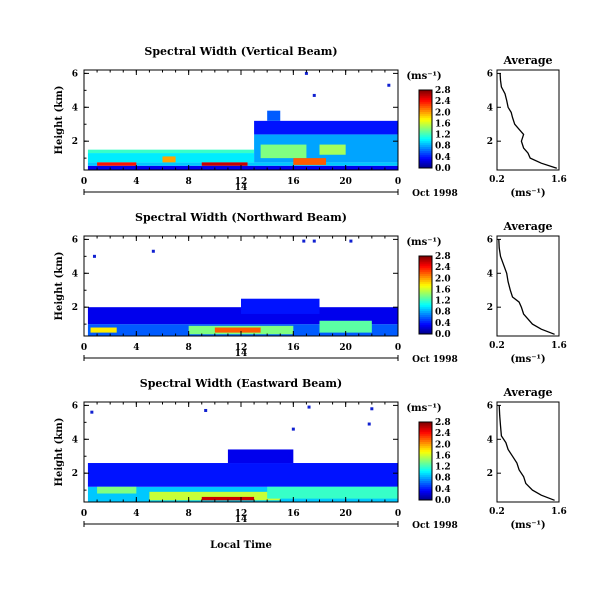  I want to click on heatmap-cells, so click(243, 453).